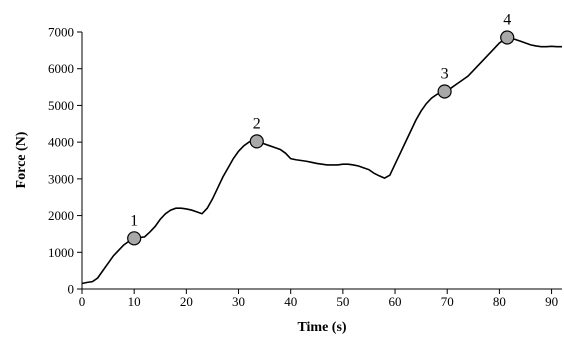 The width and height of the screenshot is (564, 338). Describe the element at coordinates (318, 299) in the screenshot. I see `x-axis-ticks: 0 10 20 30 40 50 60 70 80 90` at that location.